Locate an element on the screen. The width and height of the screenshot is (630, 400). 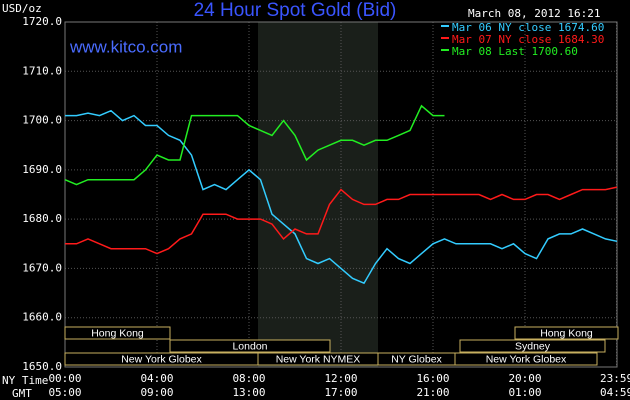
x2-tick-label: 01:00 is located at coordinates (524, 392).